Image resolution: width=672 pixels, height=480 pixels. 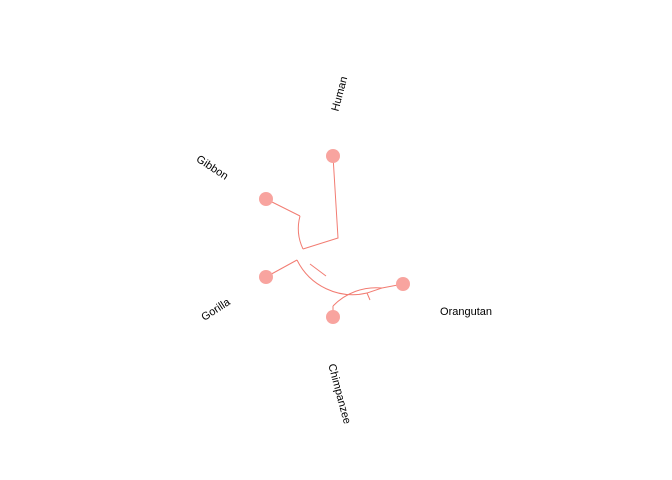 What do you see at coordinates (339, 394) in the screenshot?
I see `tip-label-chimpanzee: Chimpanzee` at bounding box center [339, 394].